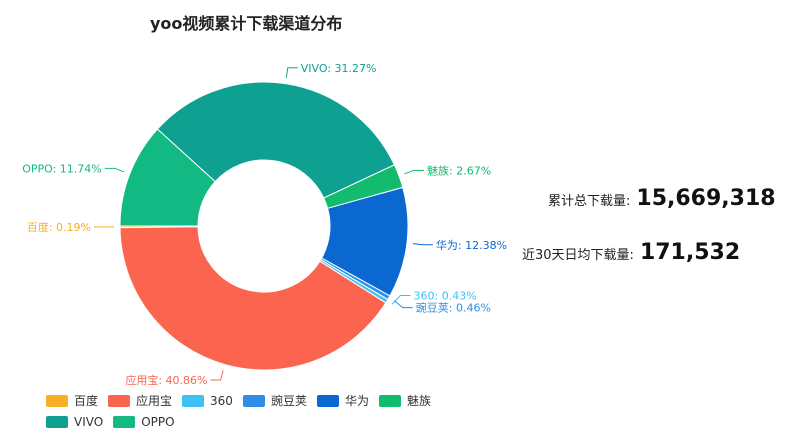  What do you see at coordinates (342, 400) in the screenshot?
I see `legend-item-华为: 华为` at bounding box center [342, 400].